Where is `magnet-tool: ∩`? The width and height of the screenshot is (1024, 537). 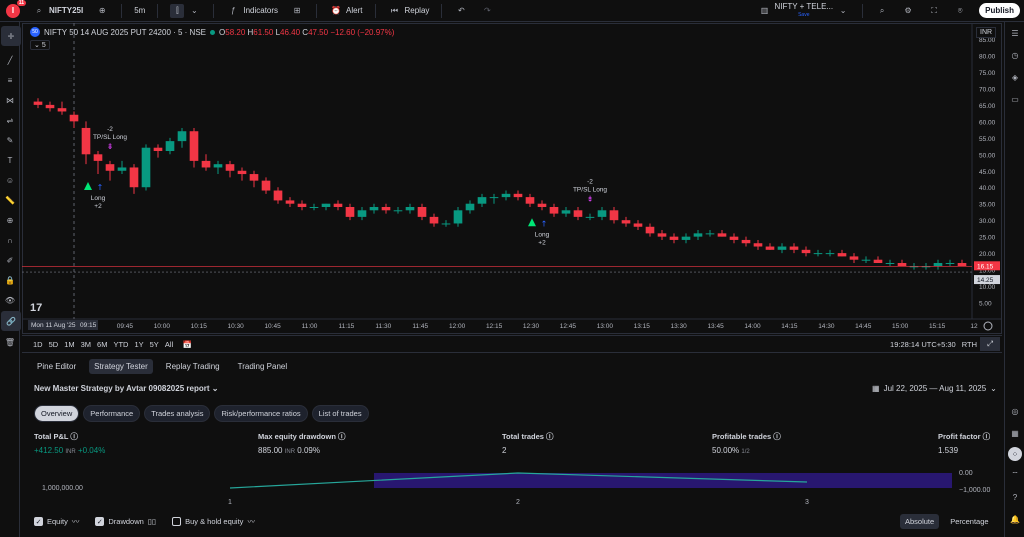 magnet-tool: ∩ is located at coordinates (10, 240).